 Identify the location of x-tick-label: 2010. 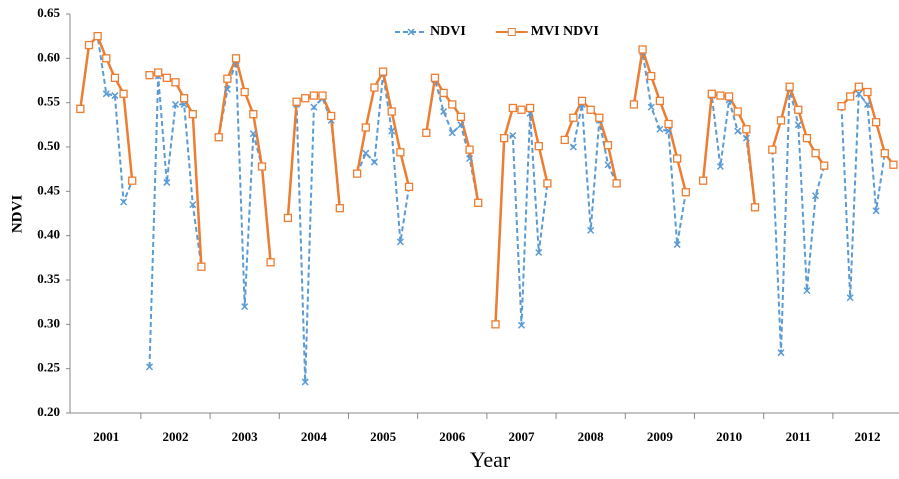
(729, 436).